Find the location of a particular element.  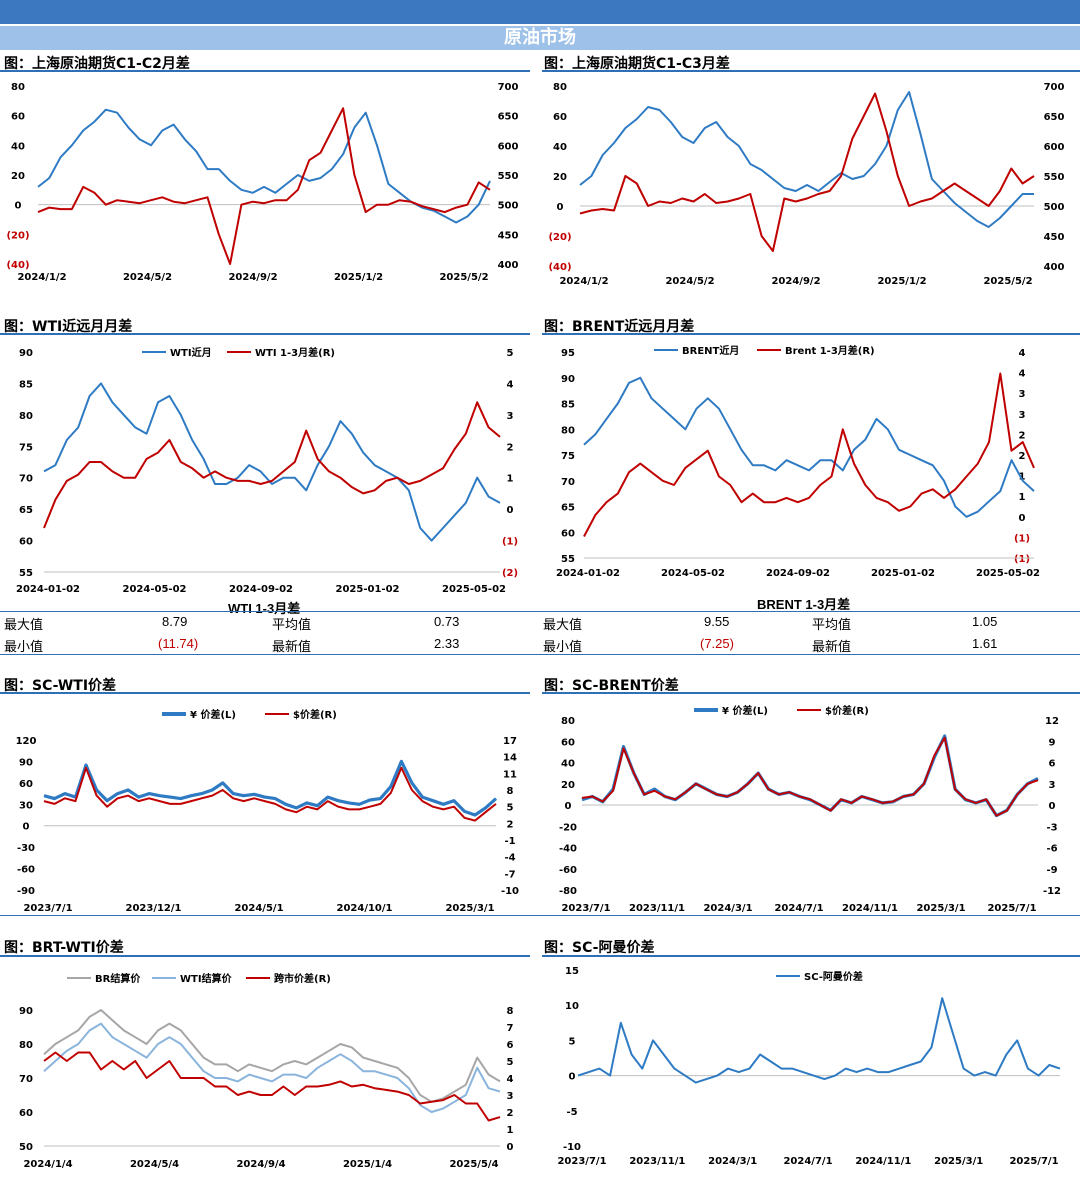

y-tick-label: (20) is located at coordinates (559, 237).